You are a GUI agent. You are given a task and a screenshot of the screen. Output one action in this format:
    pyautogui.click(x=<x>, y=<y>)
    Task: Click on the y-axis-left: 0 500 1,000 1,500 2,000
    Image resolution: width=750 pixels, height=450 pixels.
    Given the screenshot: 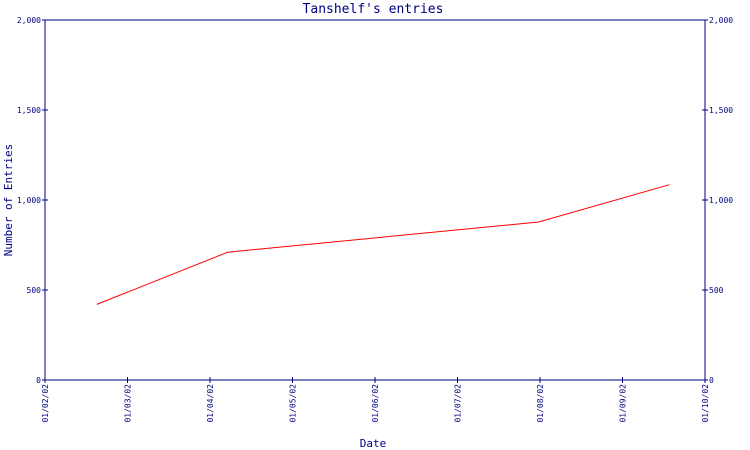 What is the action you would take?
    pyautogui.click(x=32, y=200)
    